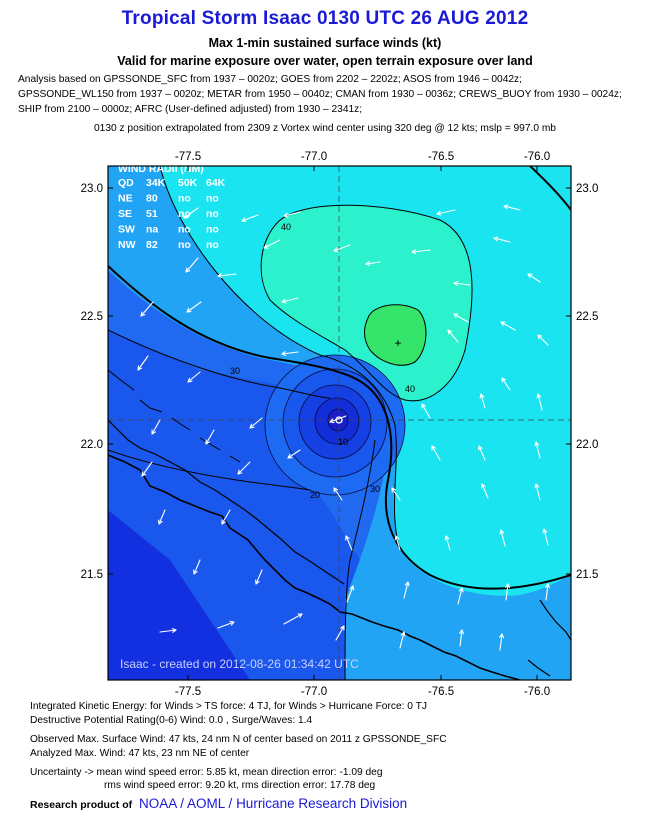  What do you see at coordinates (397, 343) in the screenshot?
I see `max-wind-marker: +` at bounding box center [397, 343].